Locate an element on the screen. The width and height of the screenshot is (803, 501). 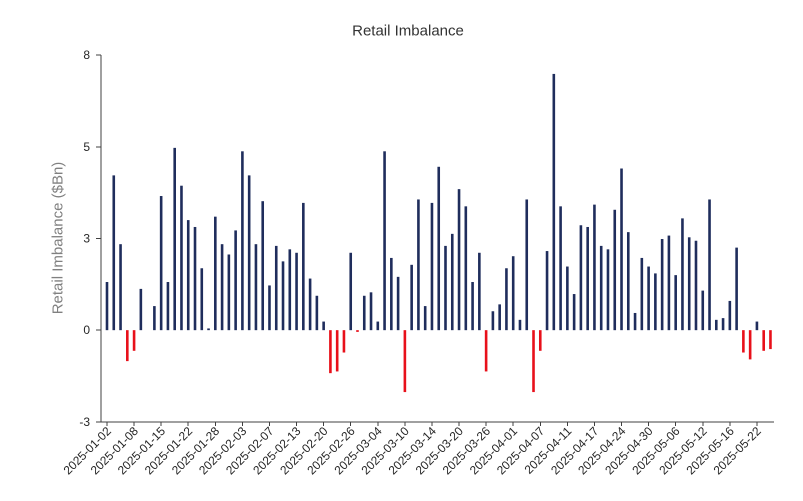
y-tick-label: 8 is located at coordinates (86, 55).